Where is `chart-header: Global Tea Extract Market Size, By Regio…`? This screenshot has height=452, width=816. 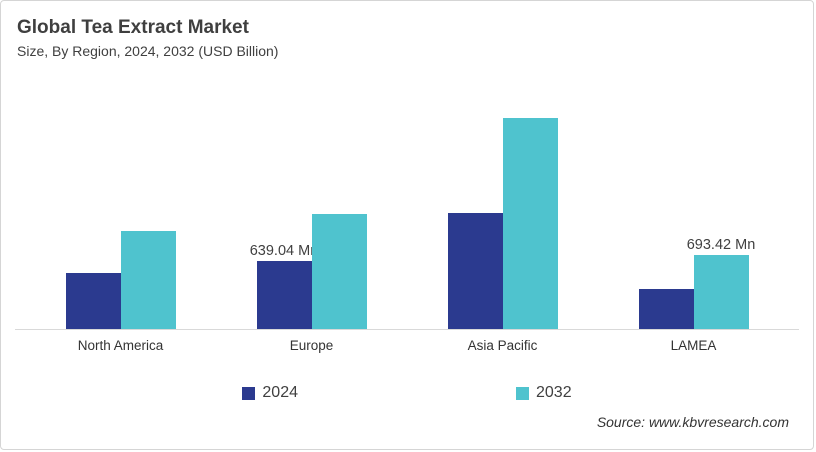
chart-header: Global Tea Extract Market Size, By Regio… is located at coordinates (407, 31).